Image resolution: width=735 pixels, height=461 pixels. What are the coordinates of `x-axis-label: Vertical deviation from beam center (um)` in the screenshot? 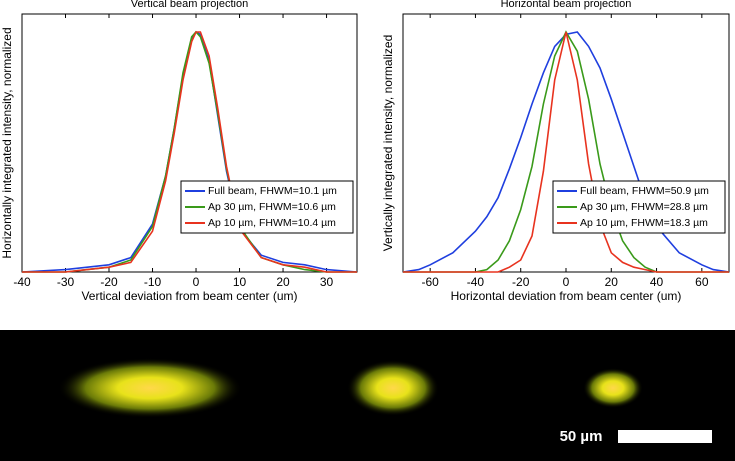 It's located at (189, 296).